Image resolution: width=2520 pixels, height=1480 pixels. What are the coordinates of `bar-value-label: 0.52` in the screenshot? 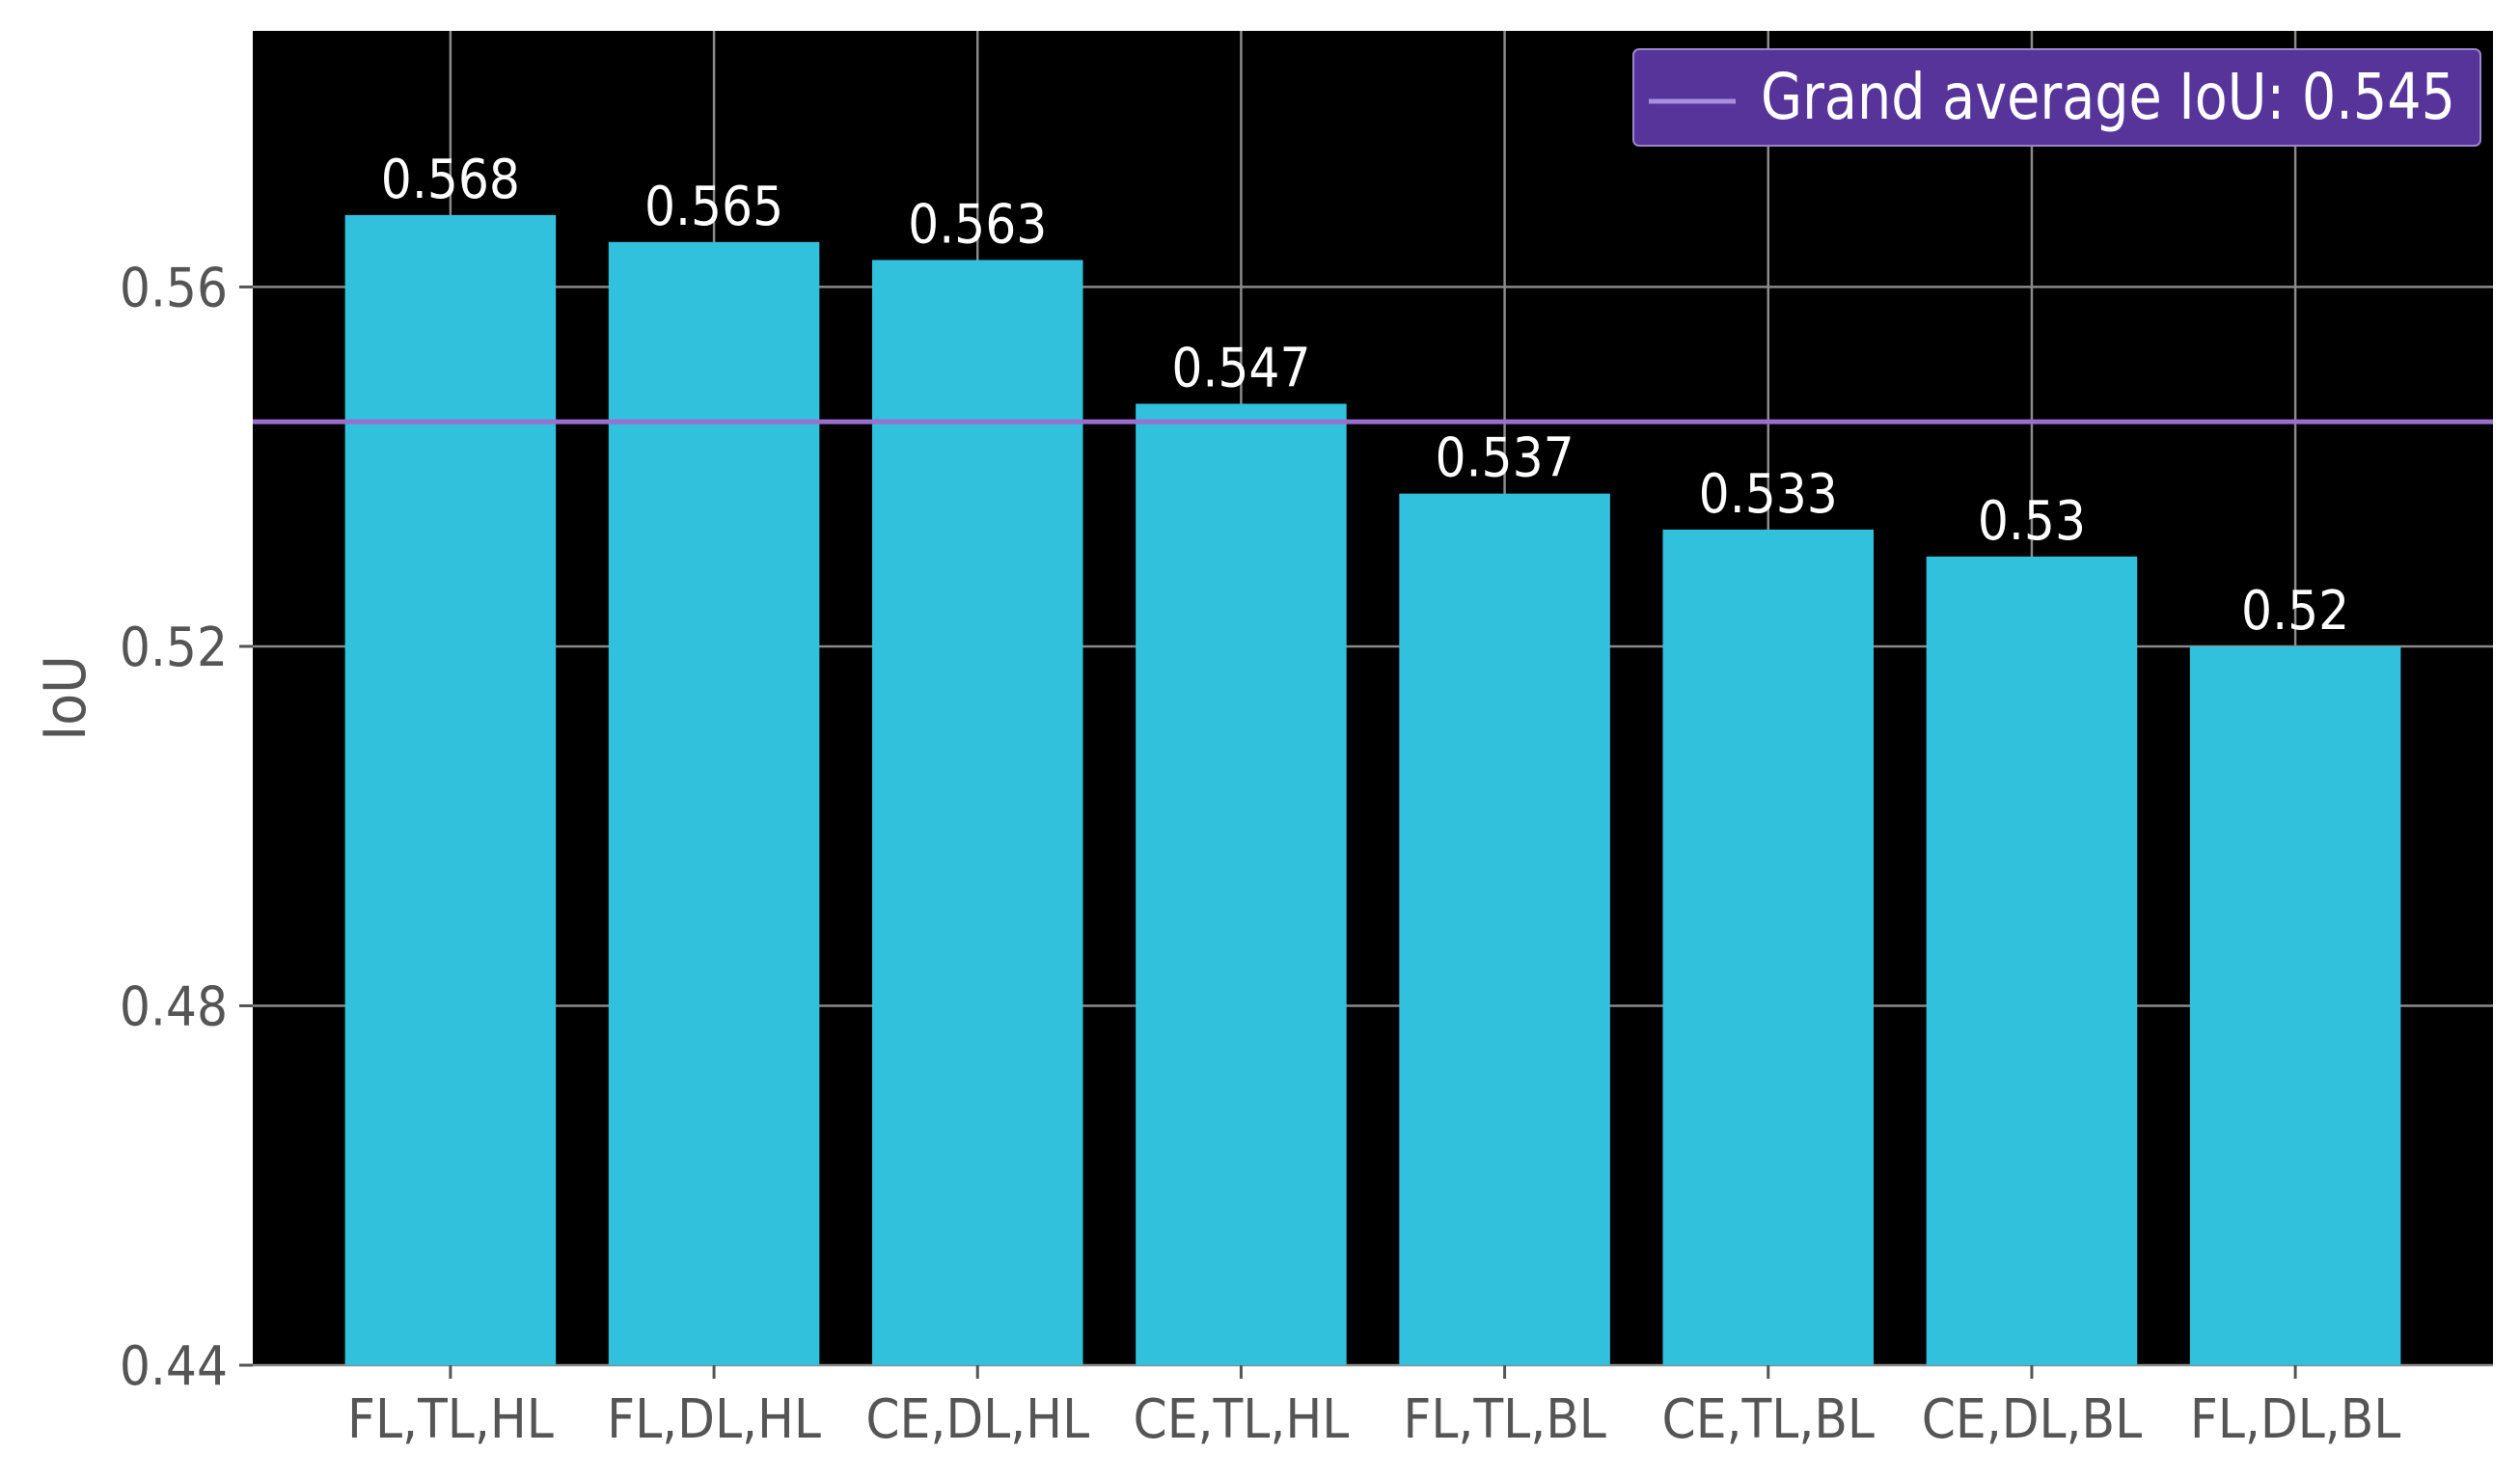 It's located at (2295, 611).